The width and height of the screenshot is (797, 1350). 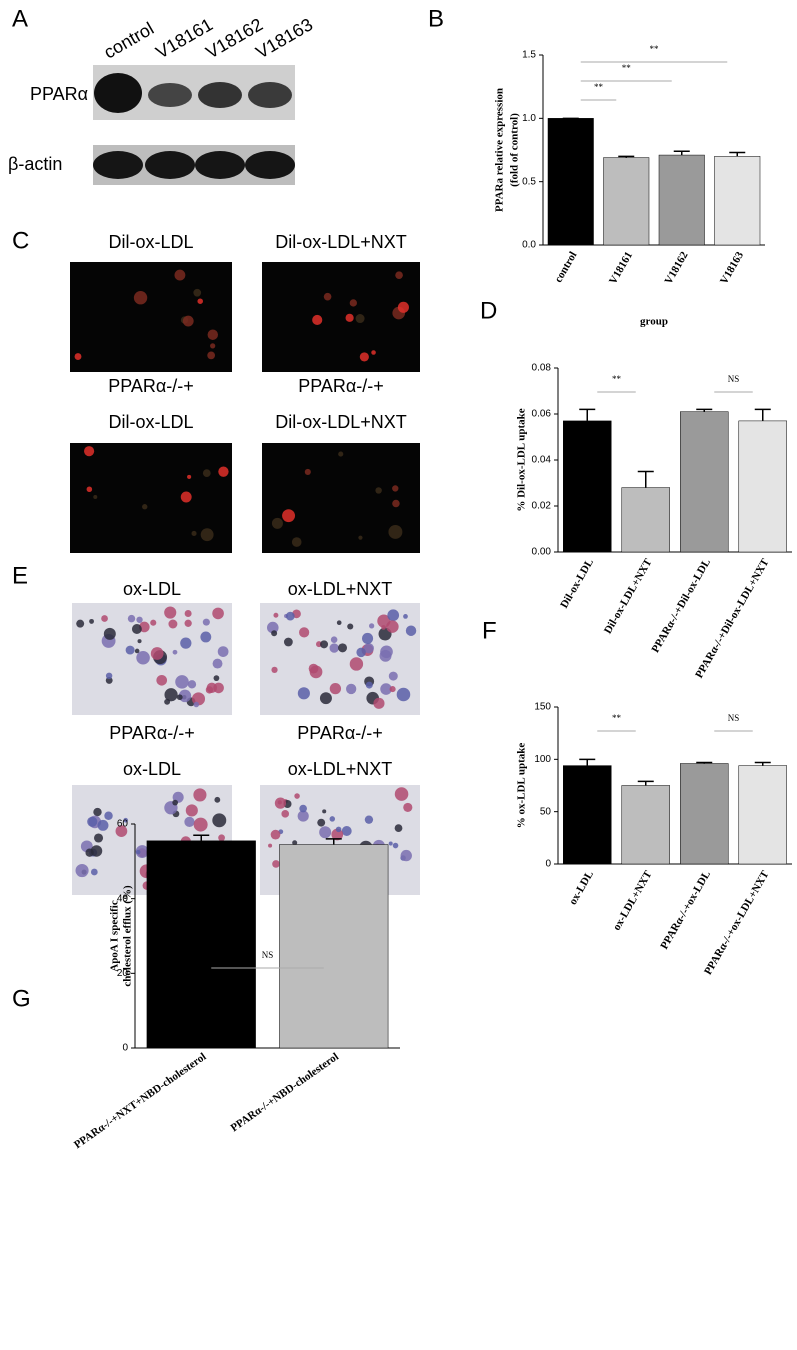 I want to click on y-tick-label: 1.5, so click(x=529, y=55).